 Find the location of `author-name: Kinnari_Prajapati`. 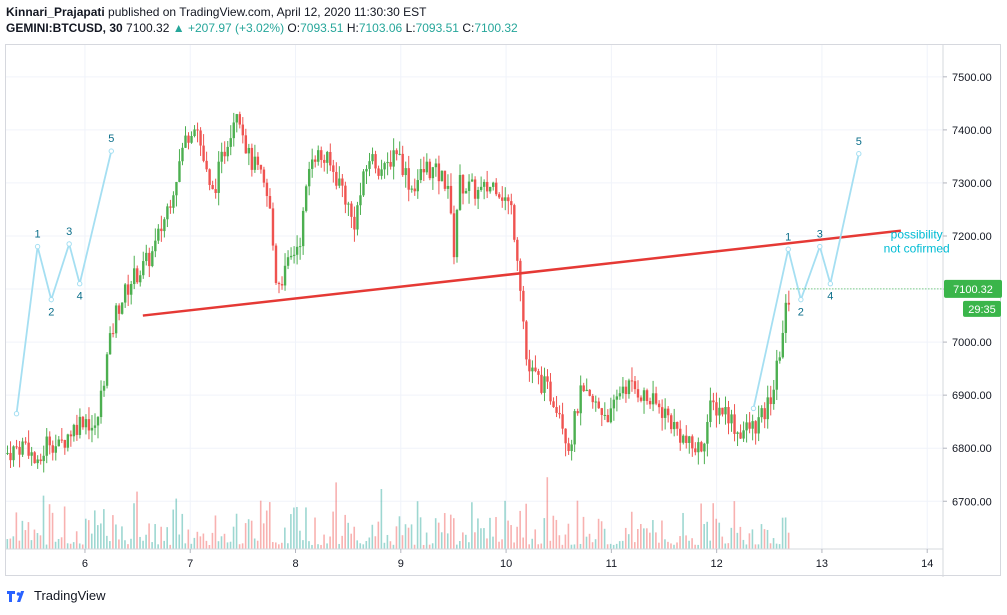

author-name: Kinnari_Prajapati is located at coordinates (55, 12).